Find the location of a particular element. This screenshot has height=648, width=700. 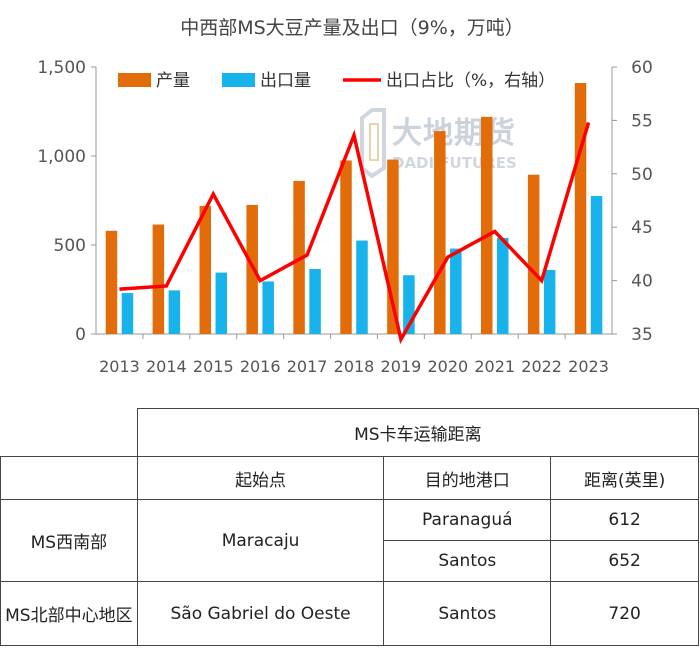

left-tick-label: 500 is located at coordinates (70, 246).